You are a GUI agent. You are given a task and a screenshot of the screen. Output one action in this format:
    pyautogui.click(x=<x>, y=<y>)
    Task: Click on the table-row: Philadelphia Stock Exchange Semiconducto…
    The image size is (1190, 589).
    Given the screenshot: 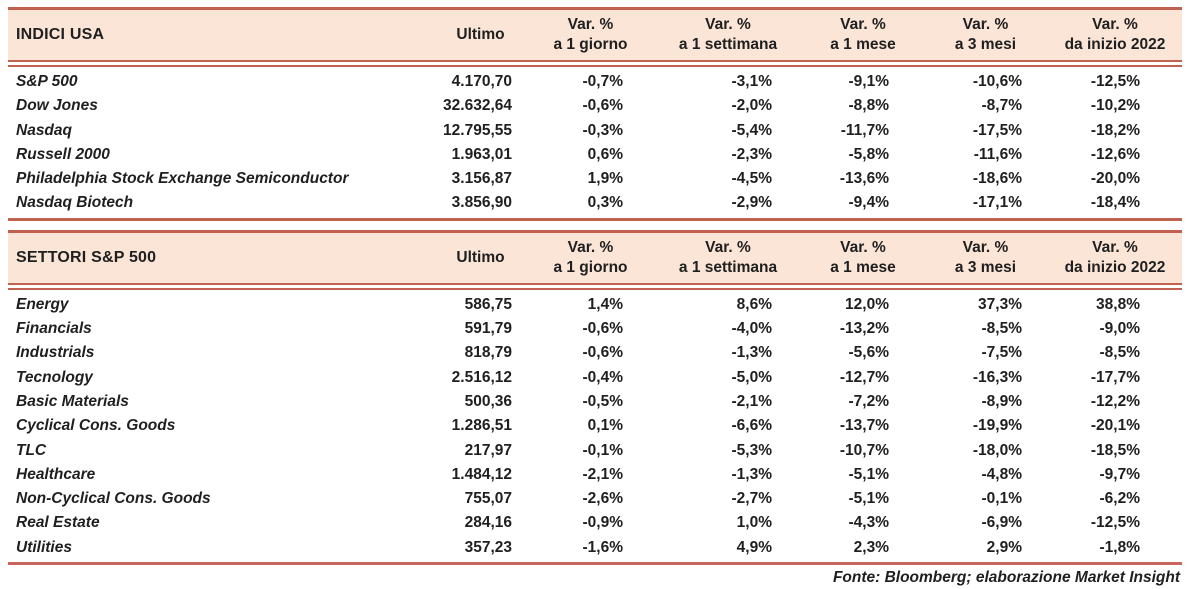 What is the action you would take?
    pyautogui.click(x=595, y=179)
    